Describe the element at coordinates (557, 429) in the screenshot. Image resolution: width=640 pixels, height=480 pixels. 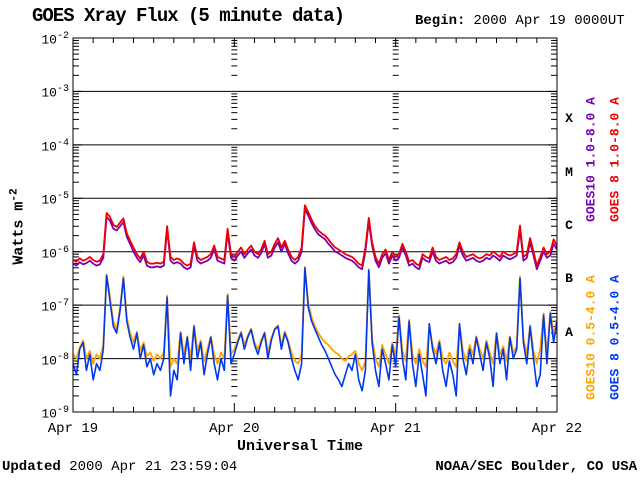
I see `x-tick-label: Apr 22` at that location.